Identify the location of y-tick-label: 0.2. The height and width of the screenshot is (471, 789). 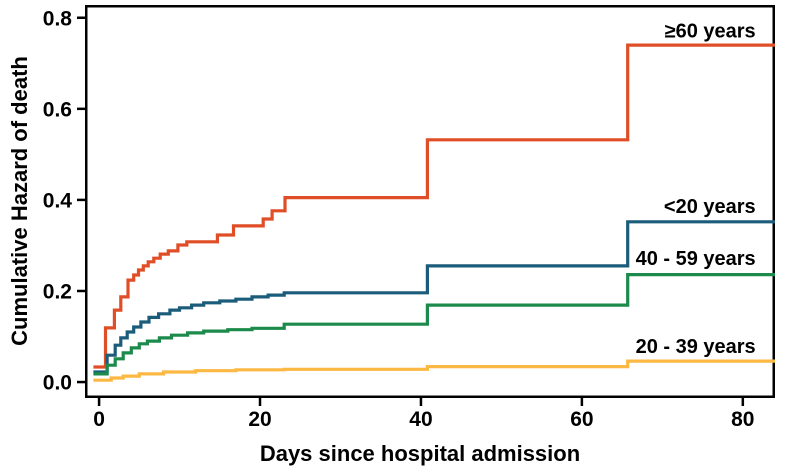
(57, 291).